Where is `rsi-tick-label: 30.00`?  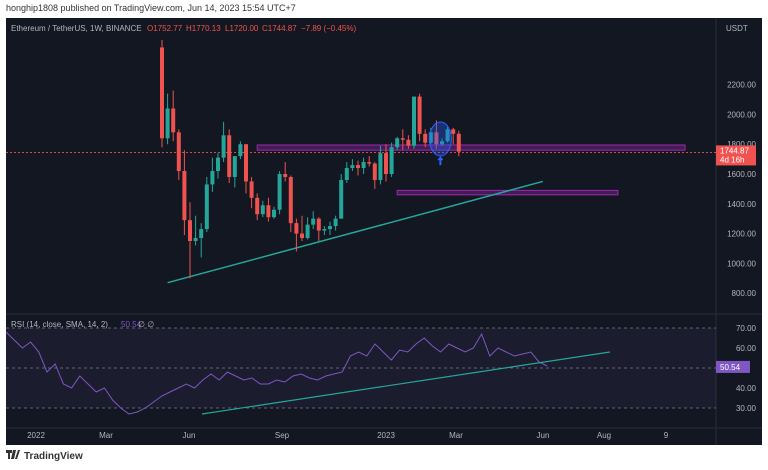
rsi-tick-label: 30.00 is located at coordinates (746, 408).